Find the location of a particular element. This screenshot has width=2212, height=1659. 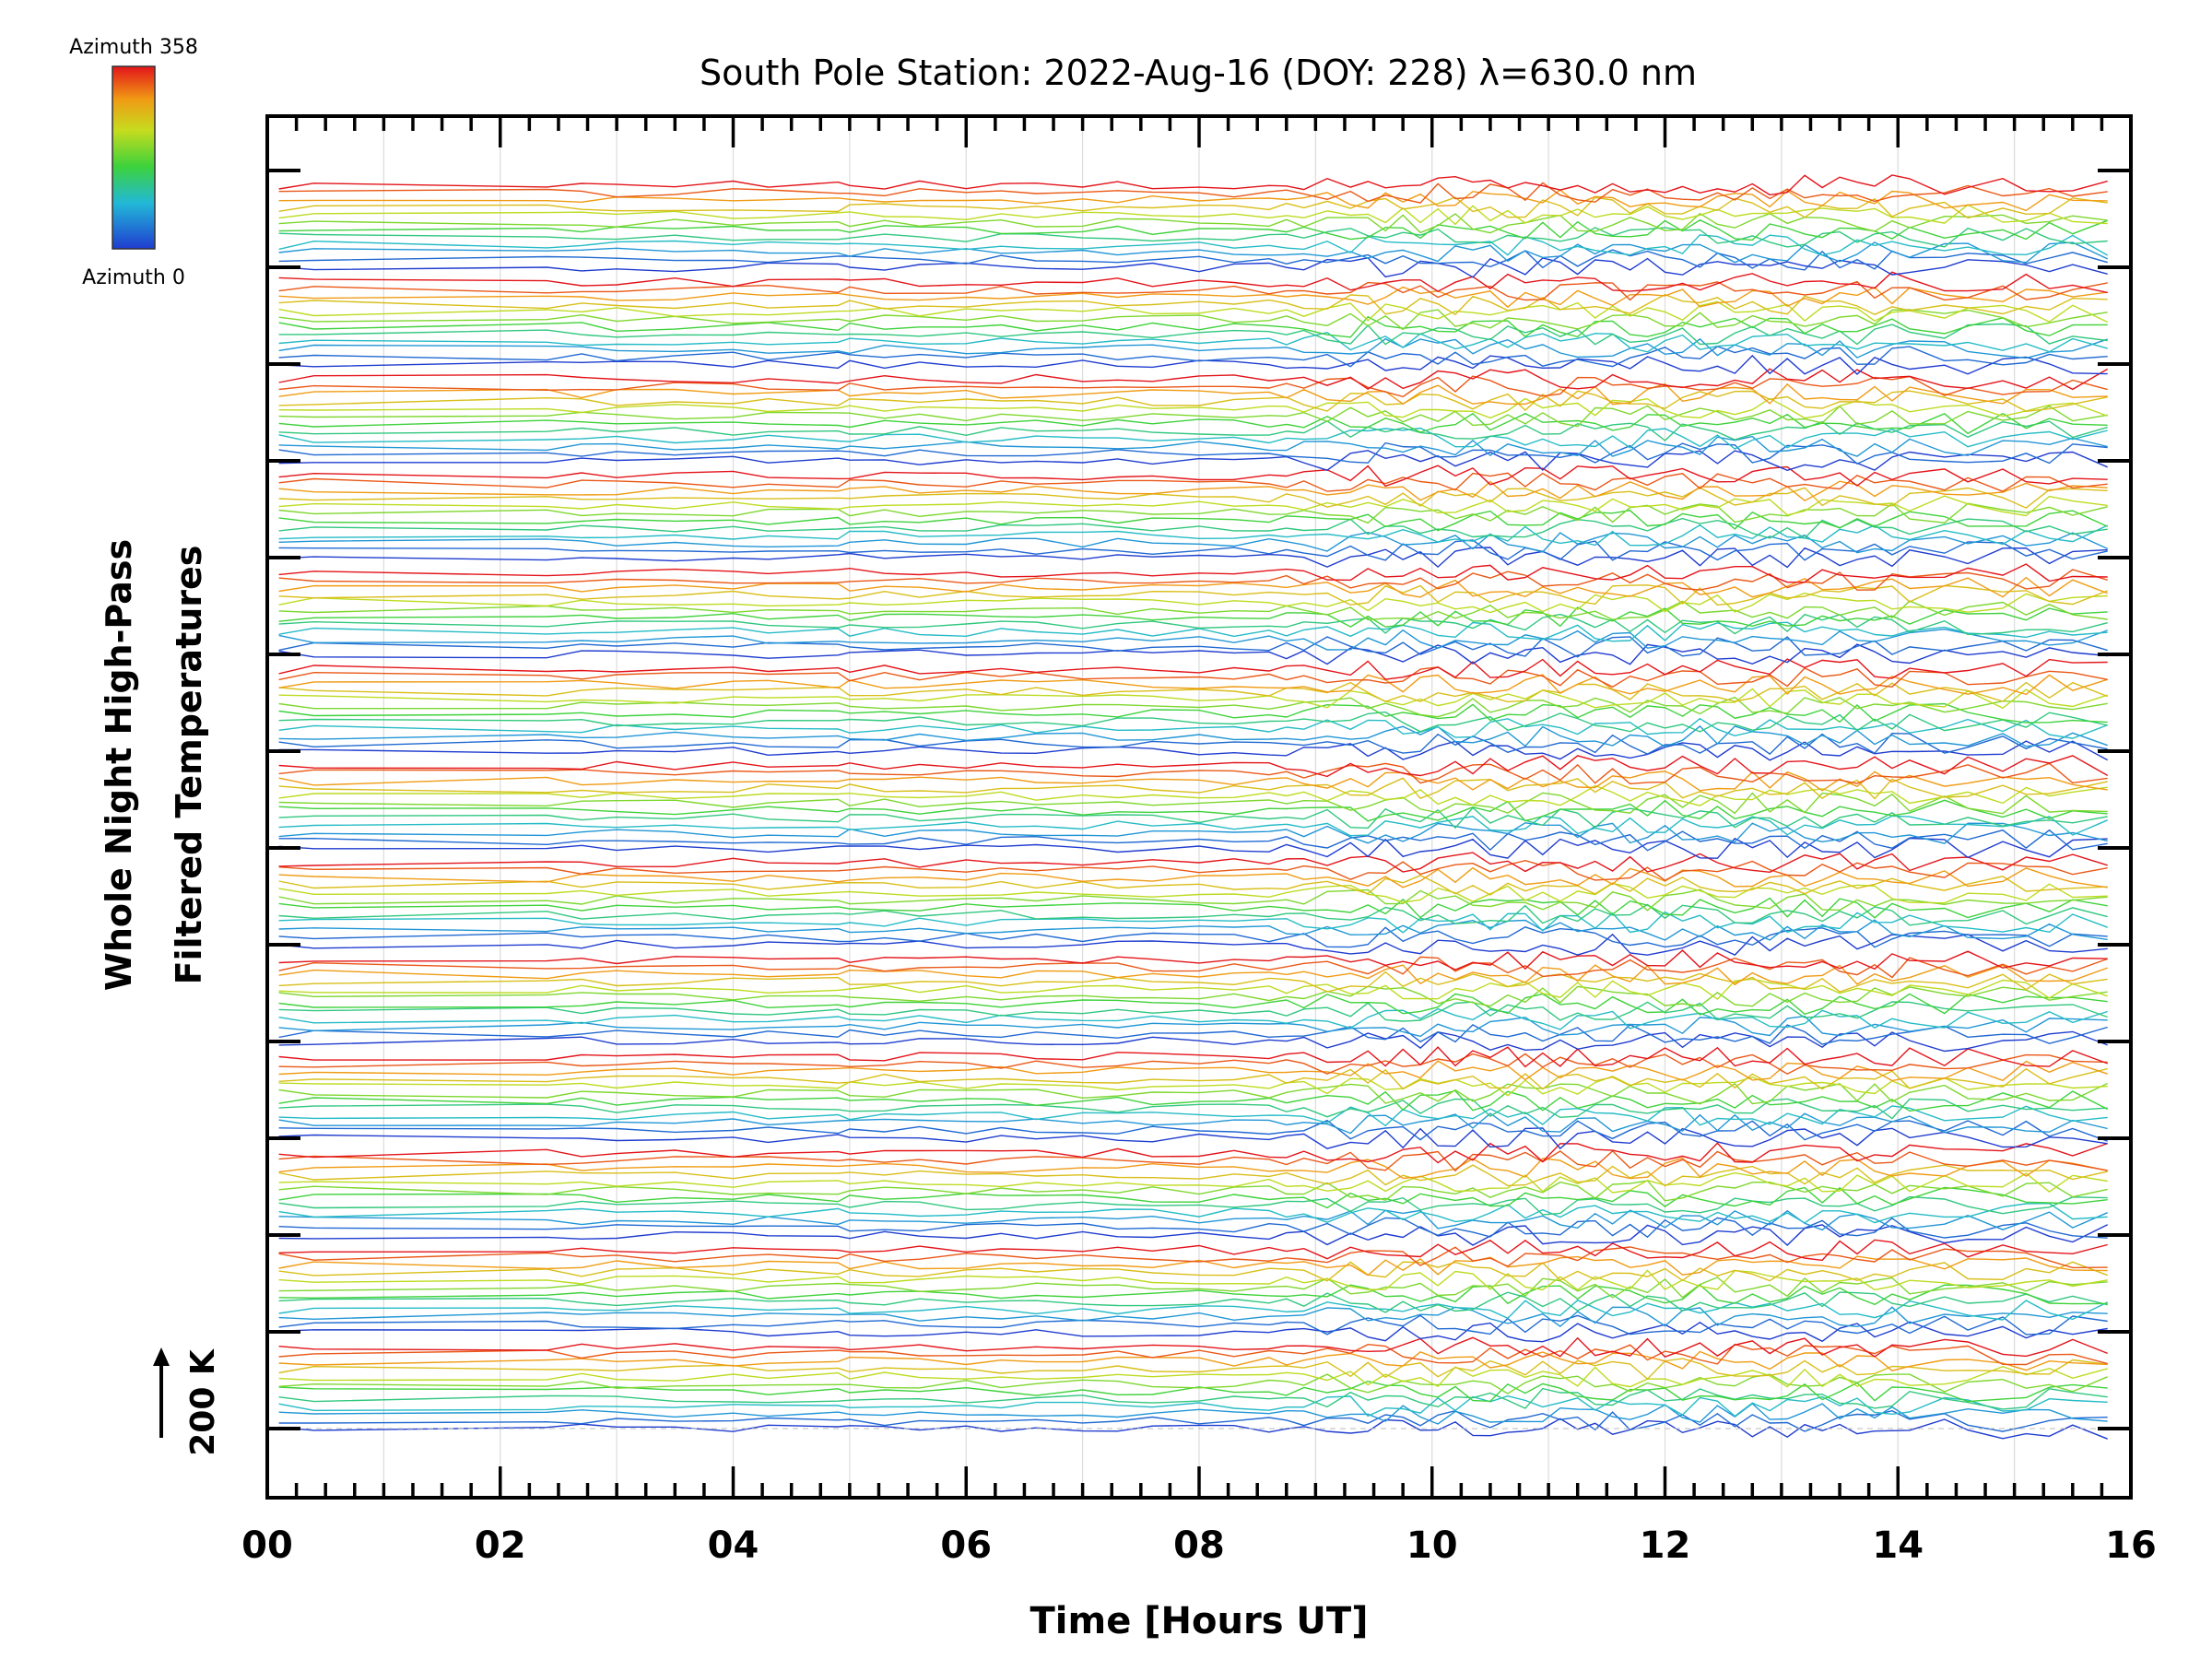

colorbar-bottom-label: Azimuth 0 is located at coordinates (133, 277).